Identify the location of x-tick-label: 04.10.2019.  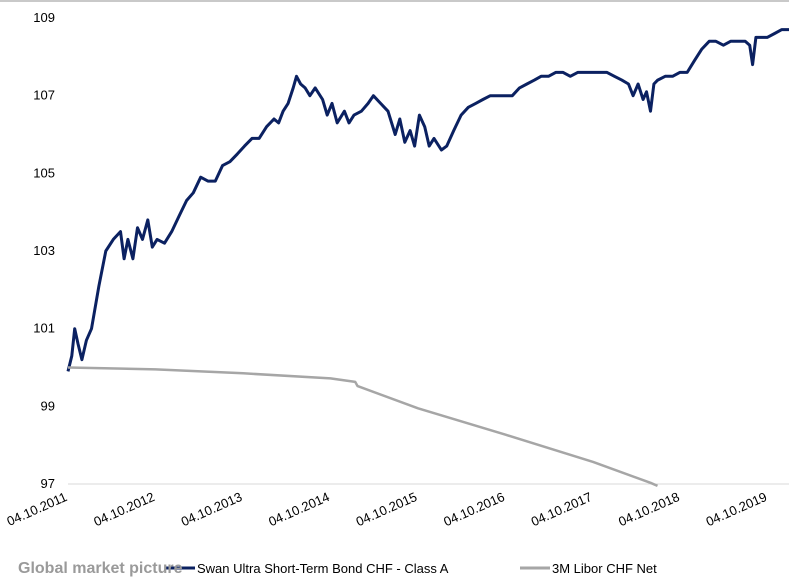
(737, 509).